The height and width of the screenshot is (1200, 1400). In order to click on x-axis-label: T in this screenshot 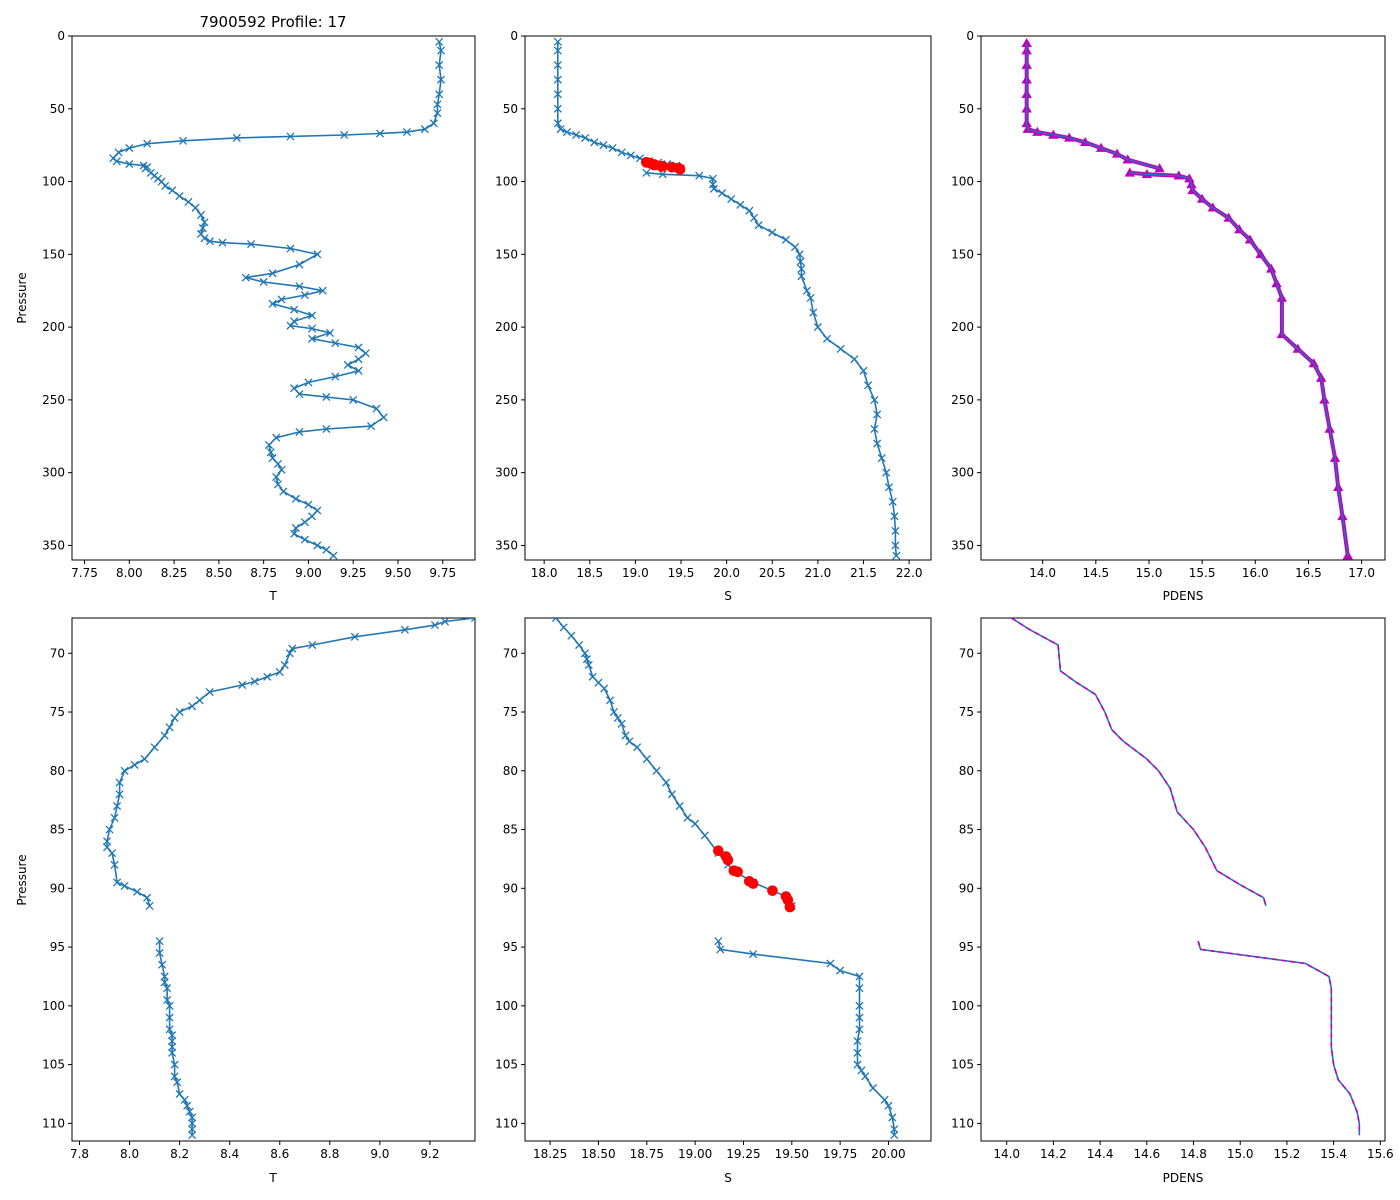, I will do `click(272, 596)`.